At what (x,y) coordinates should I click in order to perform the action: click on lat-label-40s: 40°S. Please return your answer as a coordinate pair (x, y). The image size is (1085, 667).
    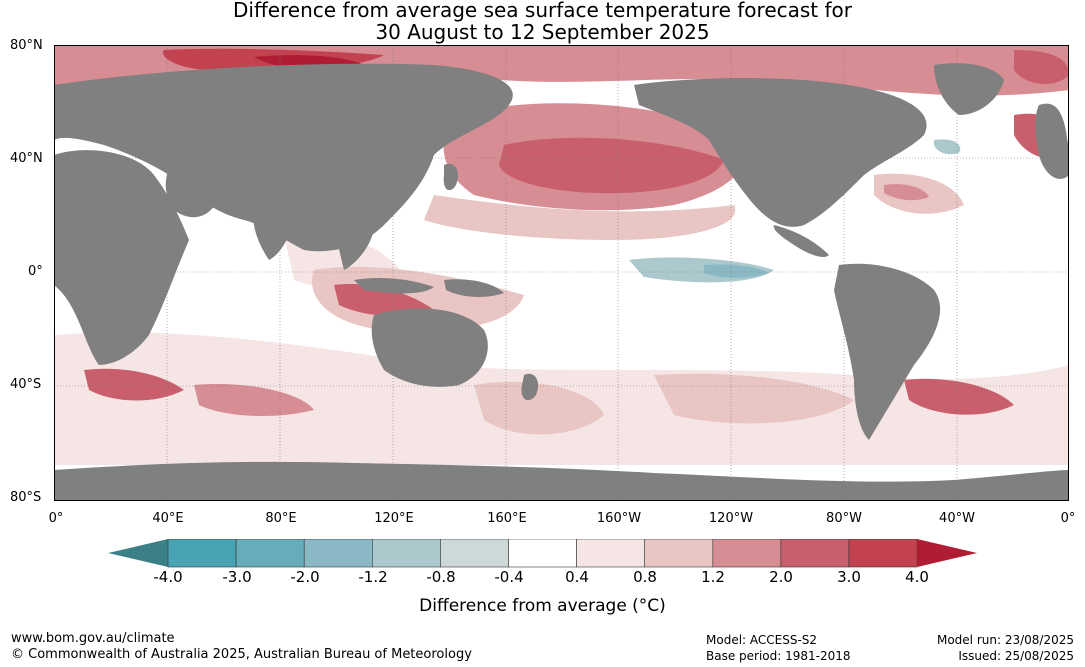
    Looking at the image, I should click on (26, 384).